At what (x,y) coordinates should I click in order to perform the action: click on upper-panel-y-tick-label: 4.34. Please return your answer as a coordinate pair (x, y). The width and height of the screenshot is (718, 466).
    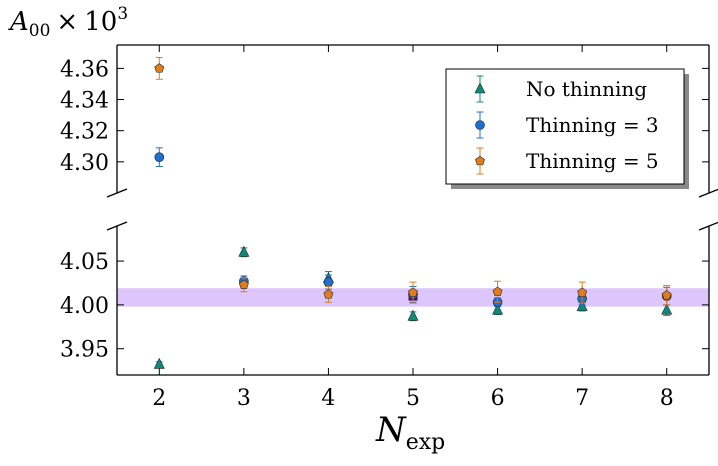
    Looking at the image, I should click on (84, 101).